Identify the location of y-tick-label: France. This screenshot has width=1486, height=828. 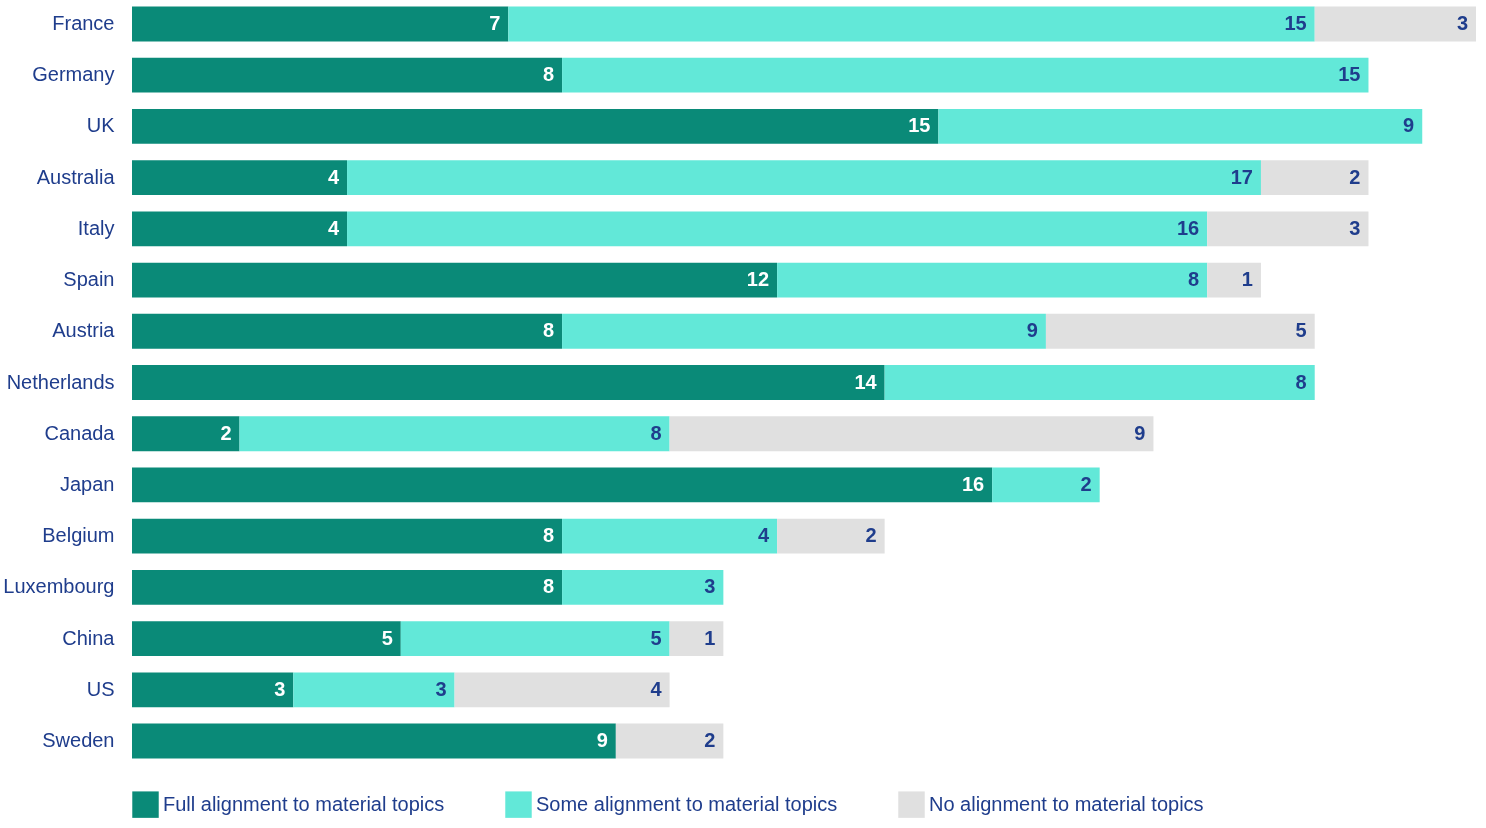
(83, 22).